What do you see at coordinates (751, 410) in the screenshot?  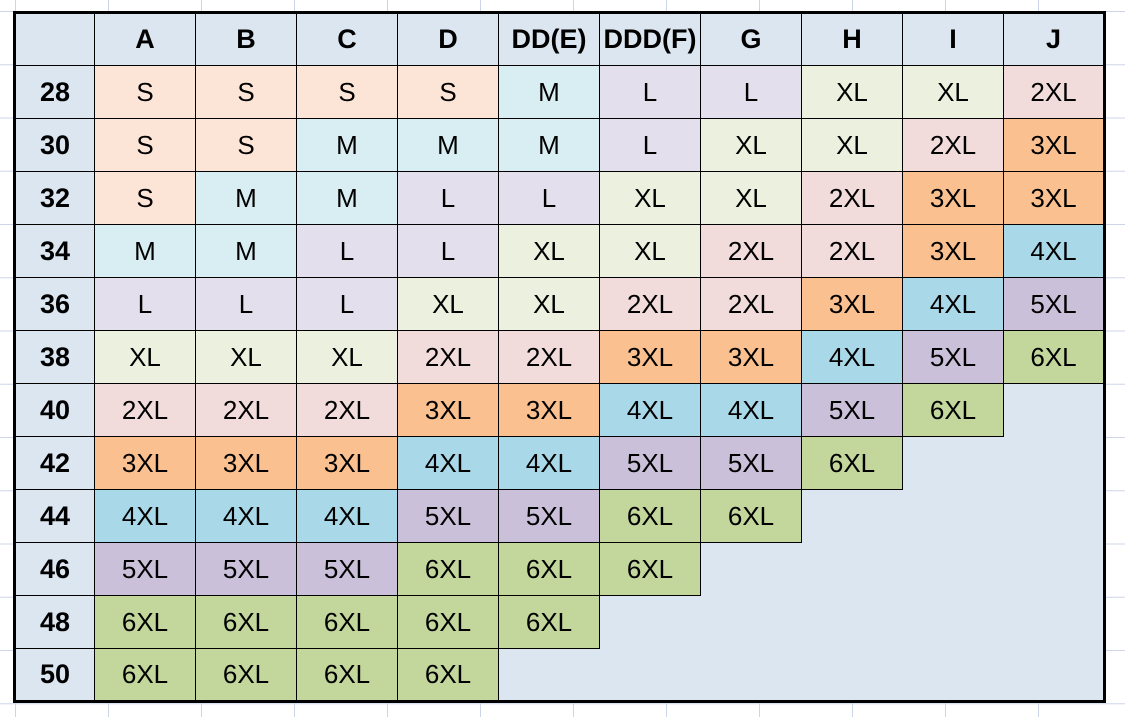 I see `cell-40-g: 4XL` at bounding box center [751, 410].